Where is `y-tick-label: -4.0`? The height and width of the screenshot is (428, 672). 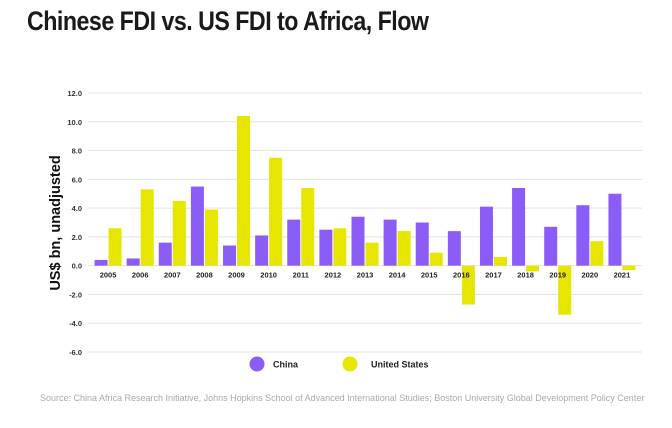
y-tick-label: -4.0 is located at coordinates (75, 323).